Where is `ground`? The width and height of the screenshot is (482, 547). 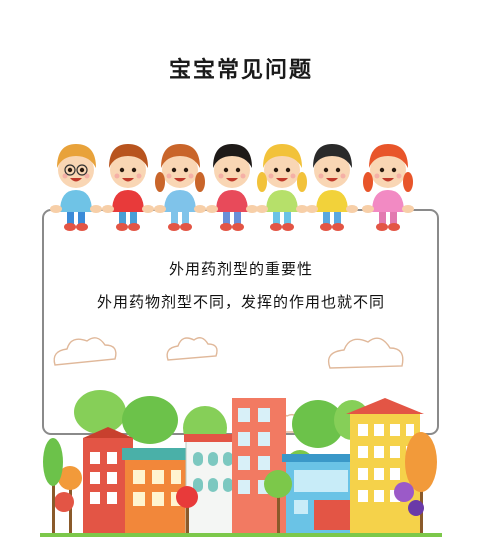
ground is located at coordinates (241, 535).